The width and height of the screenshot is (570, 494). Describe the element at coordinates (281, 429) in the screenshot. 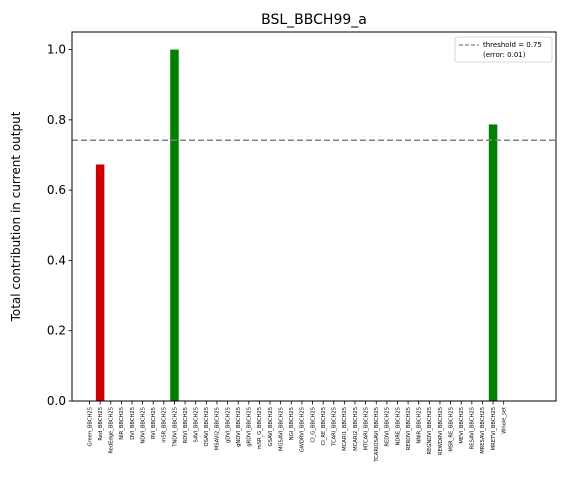

I see `x-tick-label: MGSAVI_BBCH25` at that location.